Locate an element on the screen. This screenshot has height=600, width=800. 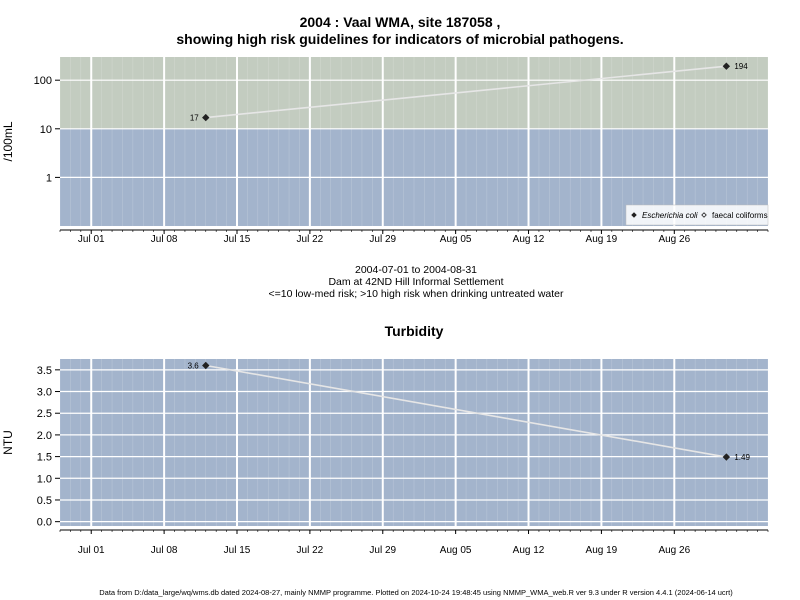
y-axis-title: /100mL is located at coordinates (8, 141).